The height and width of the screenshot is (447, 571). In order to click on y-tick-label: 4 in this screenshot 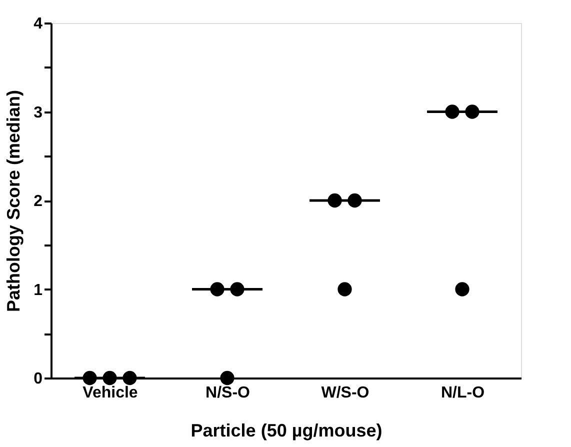, I will do `click(38, 24)`.